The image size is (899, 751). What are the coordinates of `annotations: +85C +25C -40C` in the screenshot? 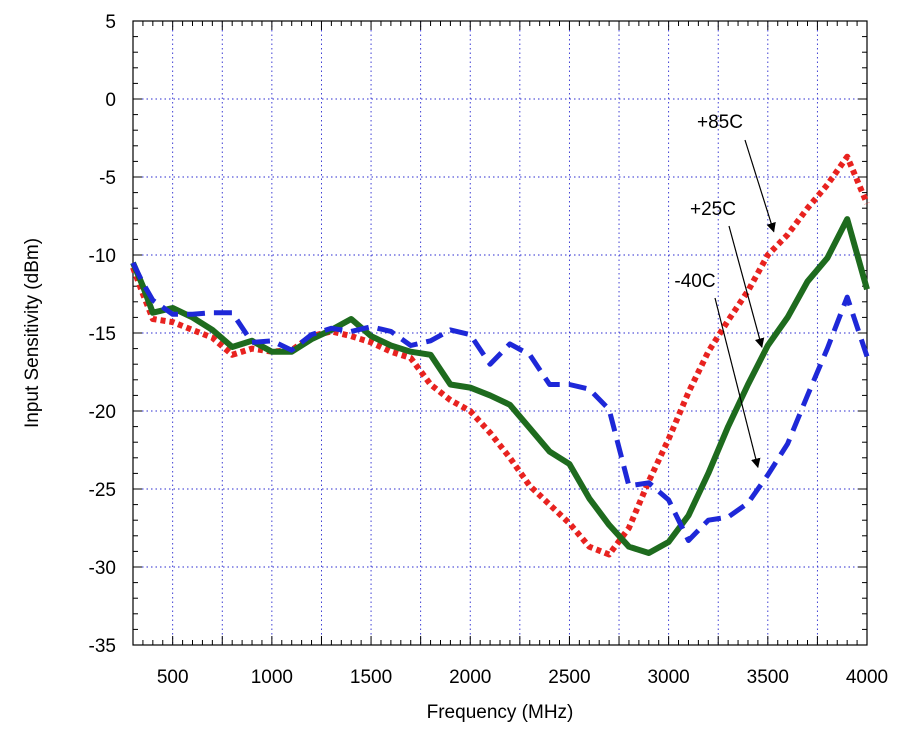 It's located at (725, 290).